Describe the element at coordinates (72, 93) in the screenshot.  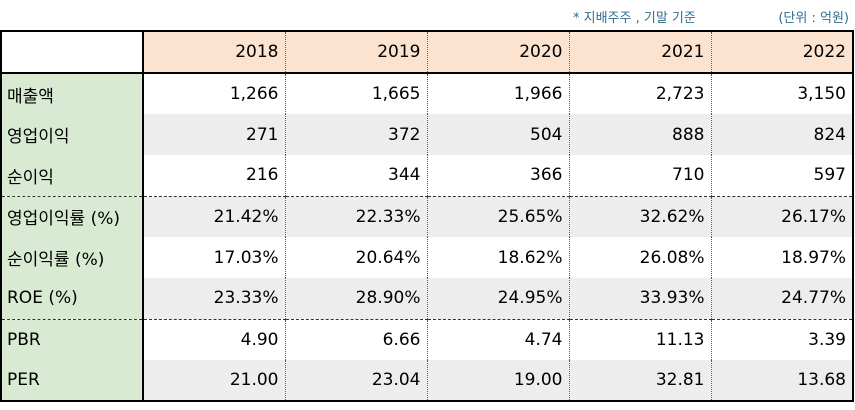
I see `row-label: 매출액` at that location.